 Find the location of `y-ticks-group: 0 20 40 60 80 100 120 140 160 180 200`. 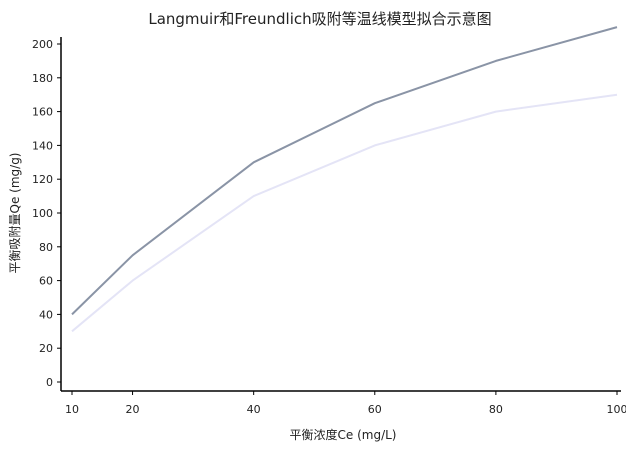

y-ticks-group: 0 20 40 60 80 100 120 140 160 180 200 is located at coordinates (46, 213).